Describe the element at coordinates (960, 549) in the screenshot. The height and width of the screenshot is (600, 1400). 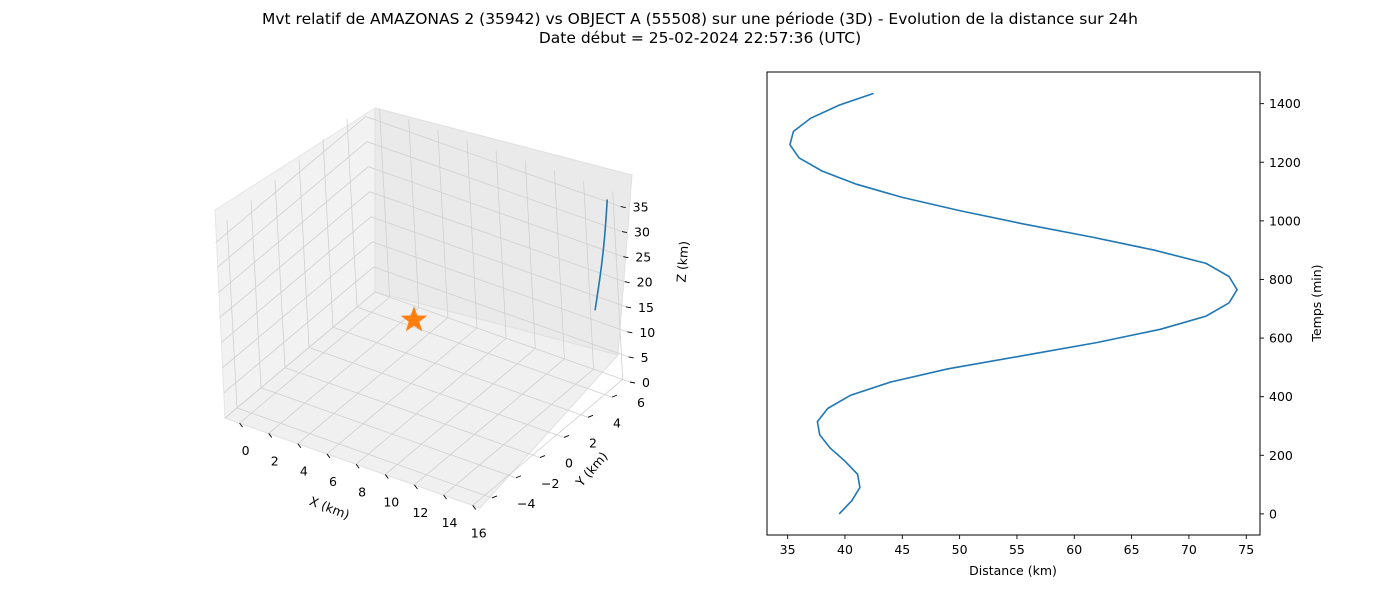
I see `distance-tick-label: 50` at that location.